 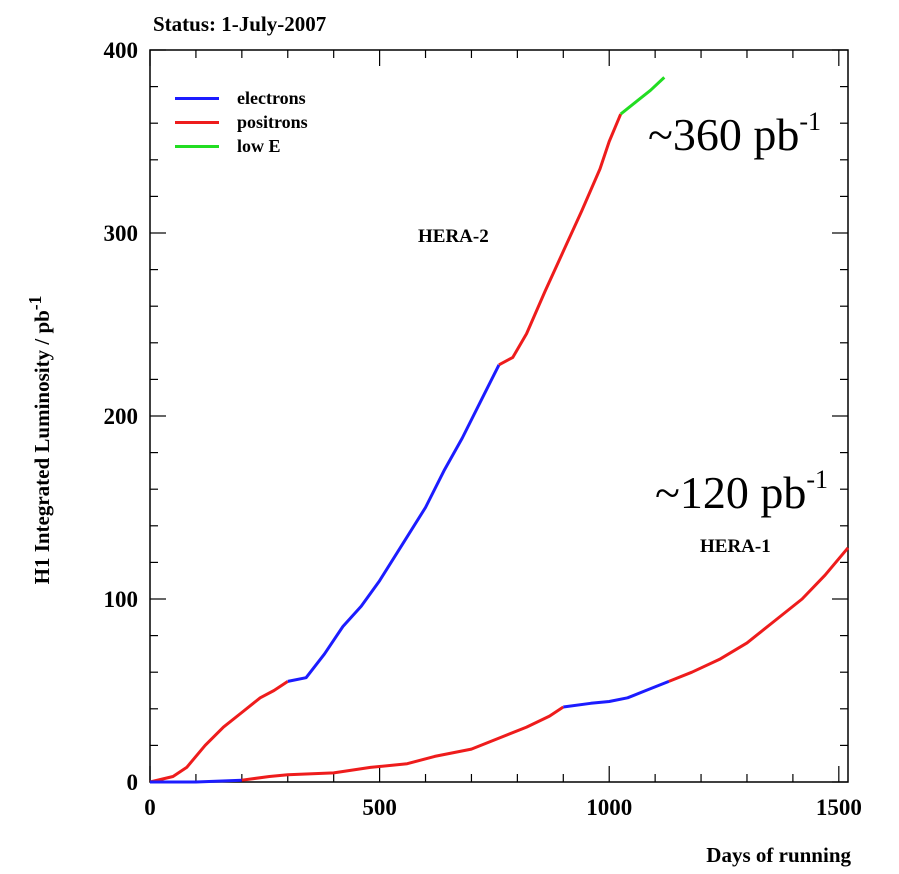 I want to click on series-line-hera-2-electrons, so click(x=393, y=523).